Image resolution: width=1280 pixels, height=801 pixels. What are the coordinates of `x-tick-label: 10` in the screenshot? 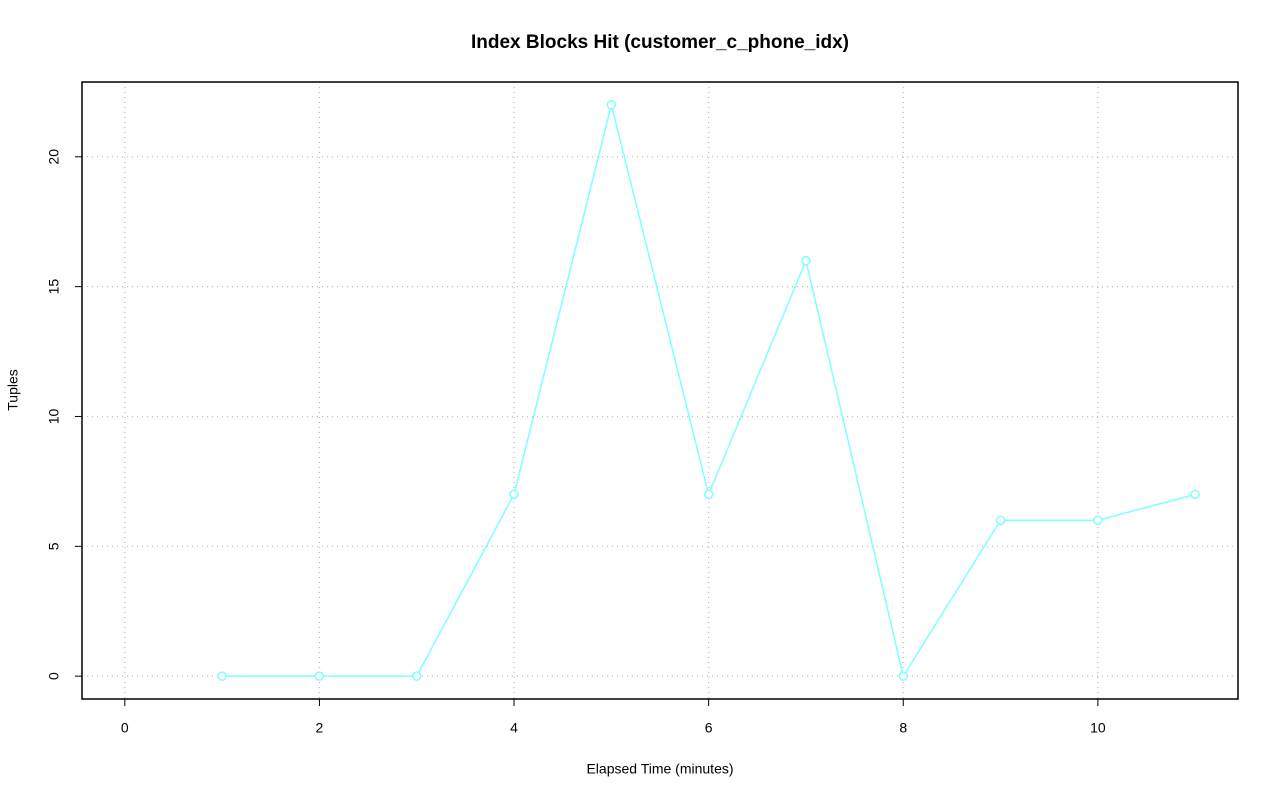 It's located at (1098, 728).